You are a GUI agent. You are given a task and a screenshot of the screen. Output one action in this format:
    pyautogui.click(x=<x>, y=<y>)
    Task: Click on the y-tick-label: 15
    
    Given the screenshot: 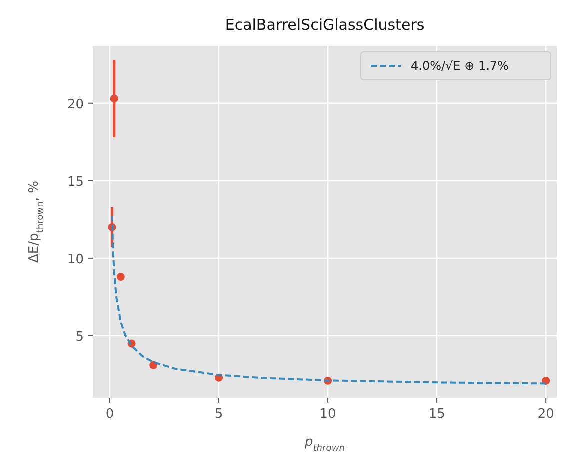 What is the action you would take?
    pyautogui.click(x=75, y=182)
    